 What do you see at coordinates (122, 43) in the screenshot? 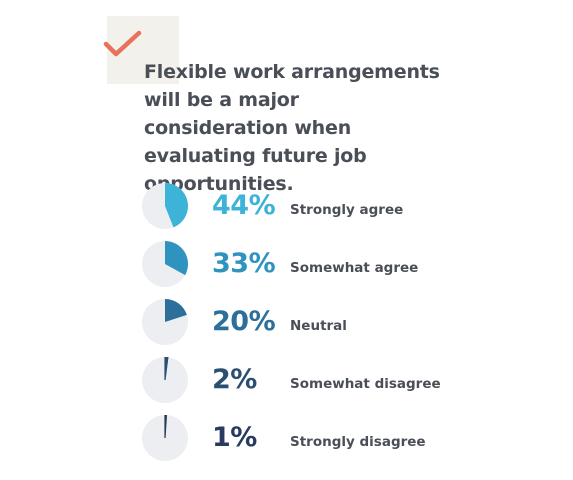
I see `checkmark-icon` at bounding box center [122, 43].